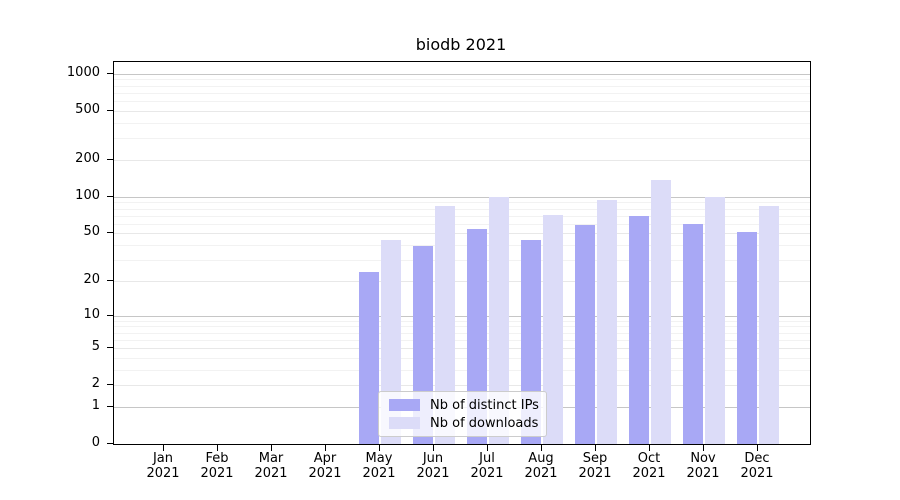 This screenshot has width=900, height=500. Describe the element at coordinates (433, 466) in the screenshot. I see `x-axis-tick-label: Jun 2021` at that location.